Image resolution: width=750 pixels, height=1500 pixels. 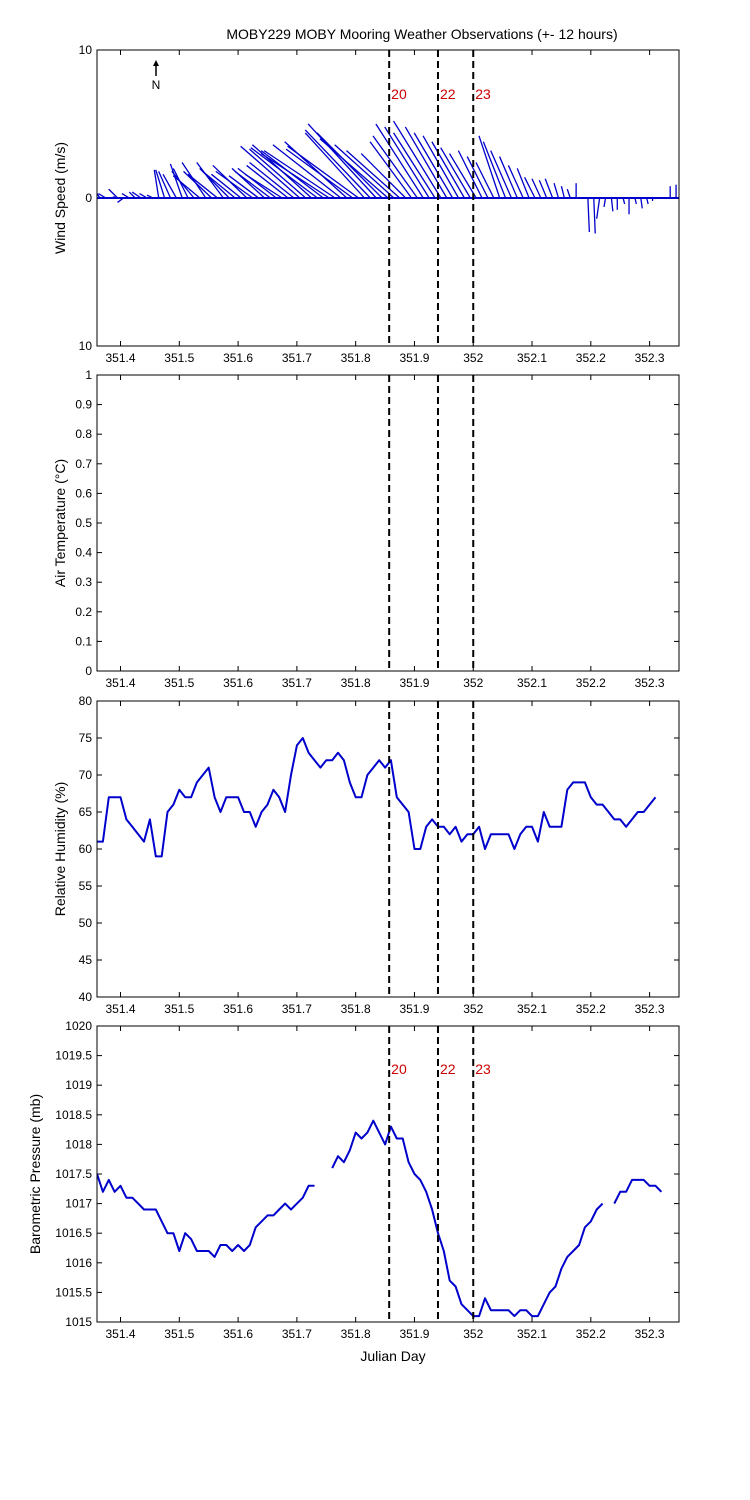 I want to click on y-tick-label: 0.3, so click(x=83, y=582).